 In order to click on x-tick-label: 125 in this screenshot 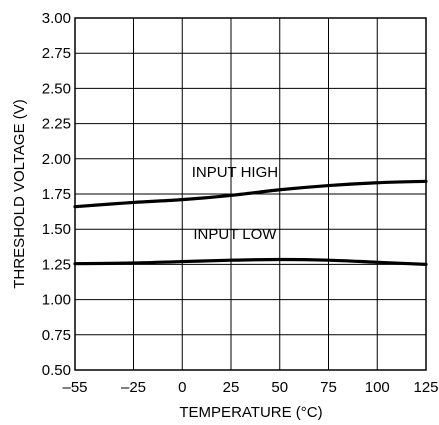, I will do `click(425, 387)`.